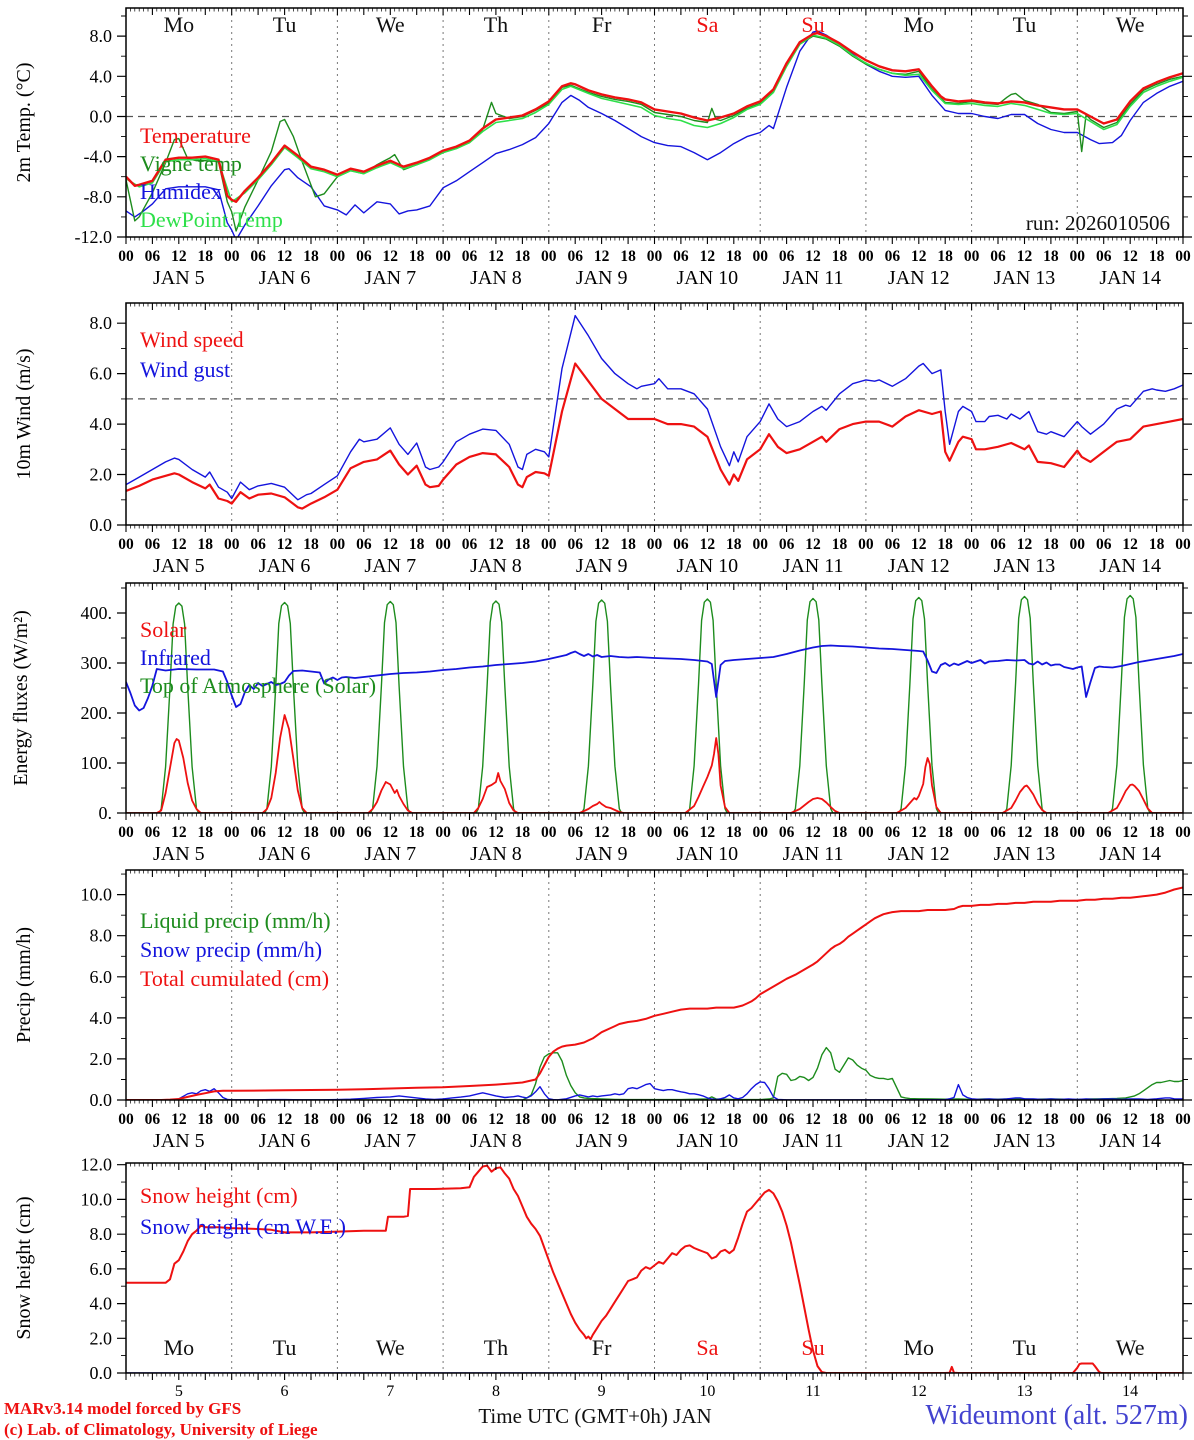 The height and width of the screenshot is (1440, 1194). I want to click on y-tick-label: 10.0, so click(97, 1199).